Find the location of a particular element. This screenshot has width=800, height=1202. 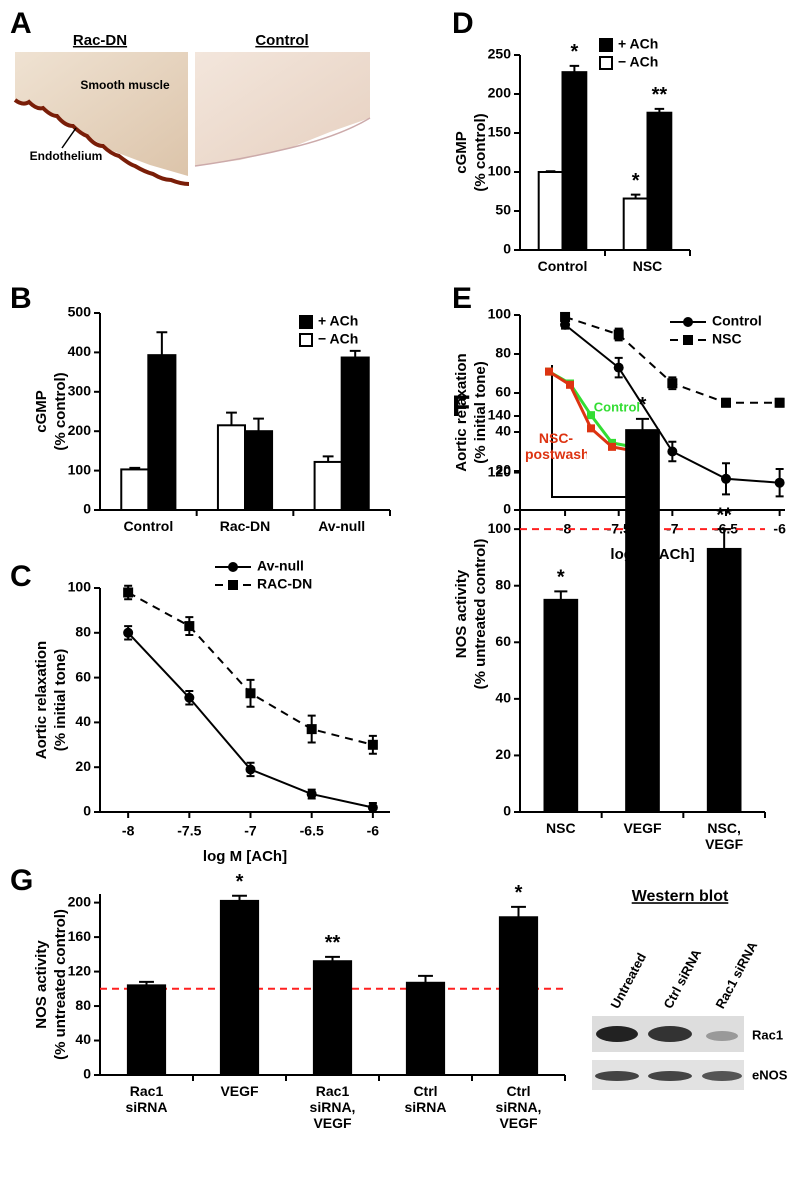

significance-label: ** is located at coordinates (724, 515).